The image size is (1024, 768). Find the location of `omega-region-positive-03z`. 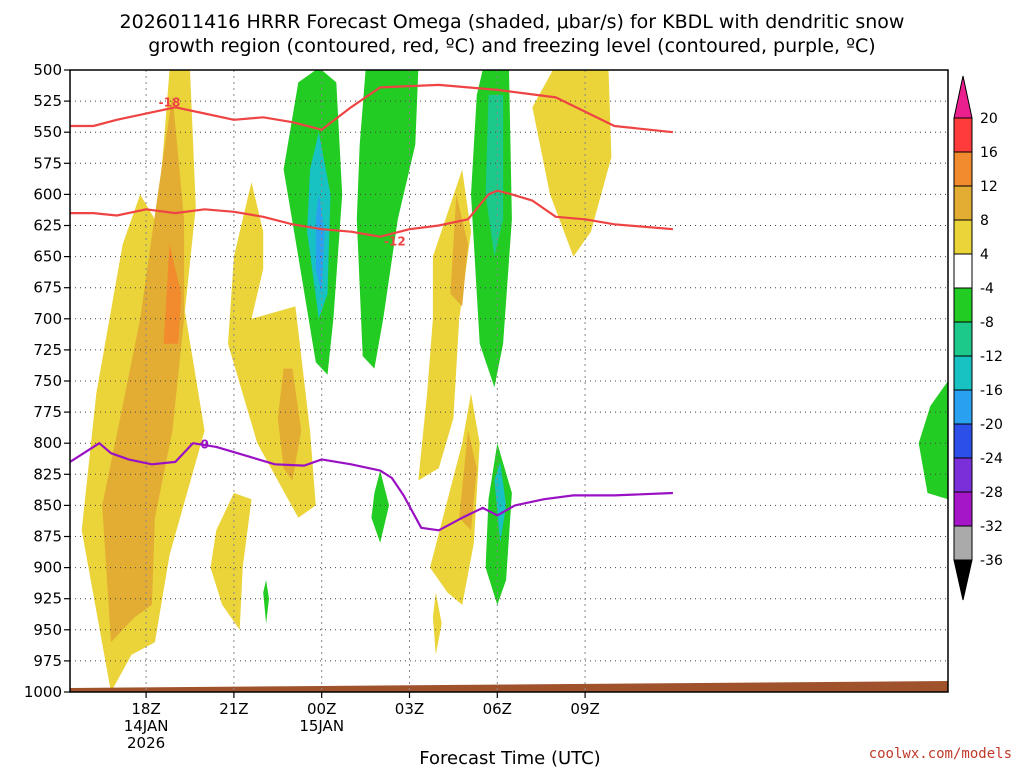

omega-region-positive-03z is located at coordinates (444, 325).